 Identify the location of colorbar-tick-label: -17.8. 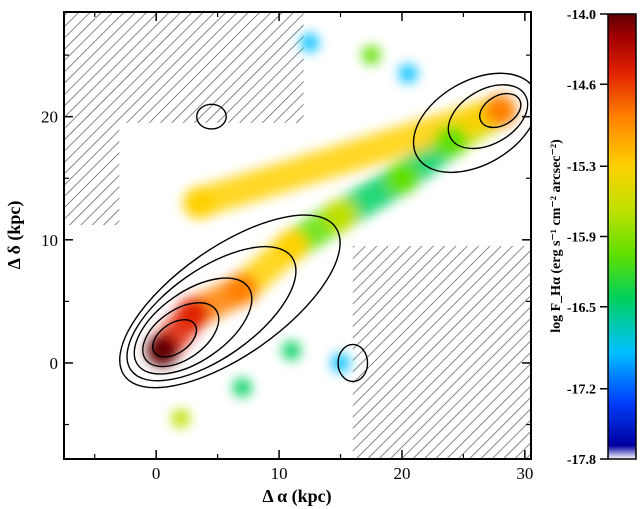
(581, 460).